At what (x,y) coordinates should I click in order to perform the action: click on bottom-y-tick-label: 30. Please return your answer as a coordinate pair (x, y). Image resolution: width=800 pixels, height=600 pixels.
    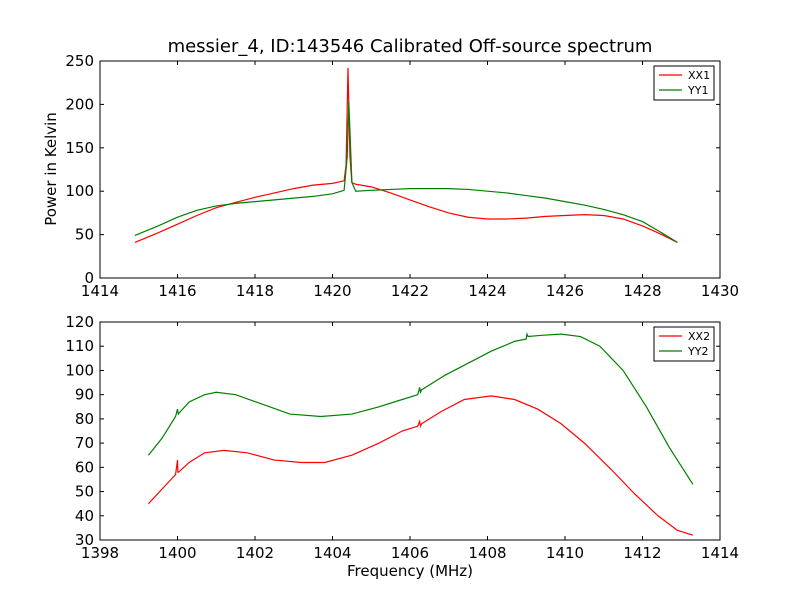
    Looking at the image, I should click on (84, 540).